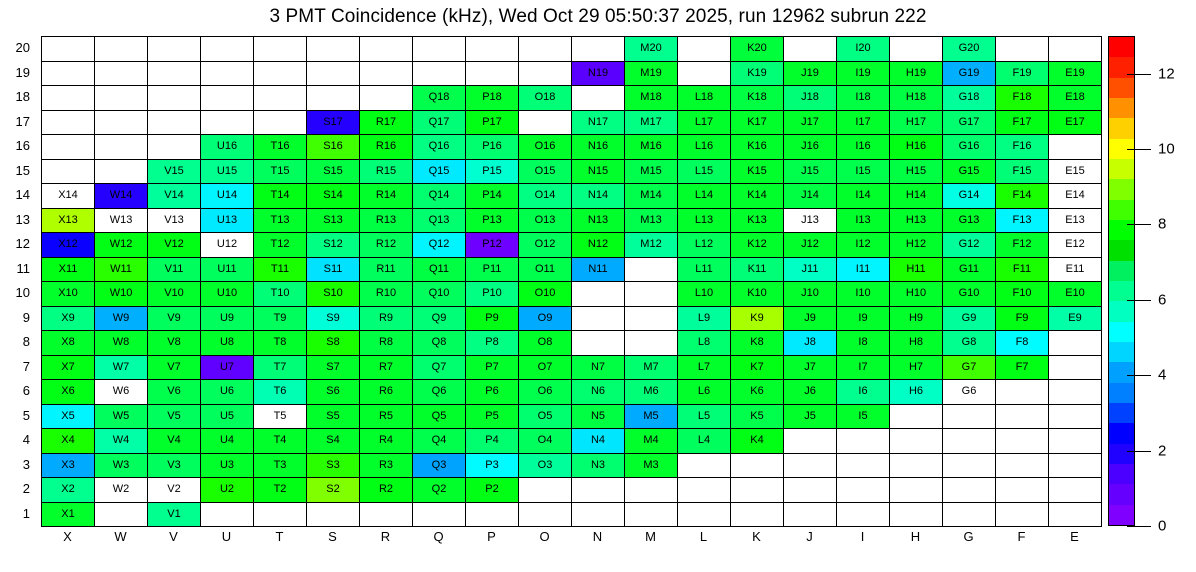  What do you see at coordinates (863, 416) in the screenshot?
I see `heatmap-cell-i5: I5` at bounding box center [863, 416].